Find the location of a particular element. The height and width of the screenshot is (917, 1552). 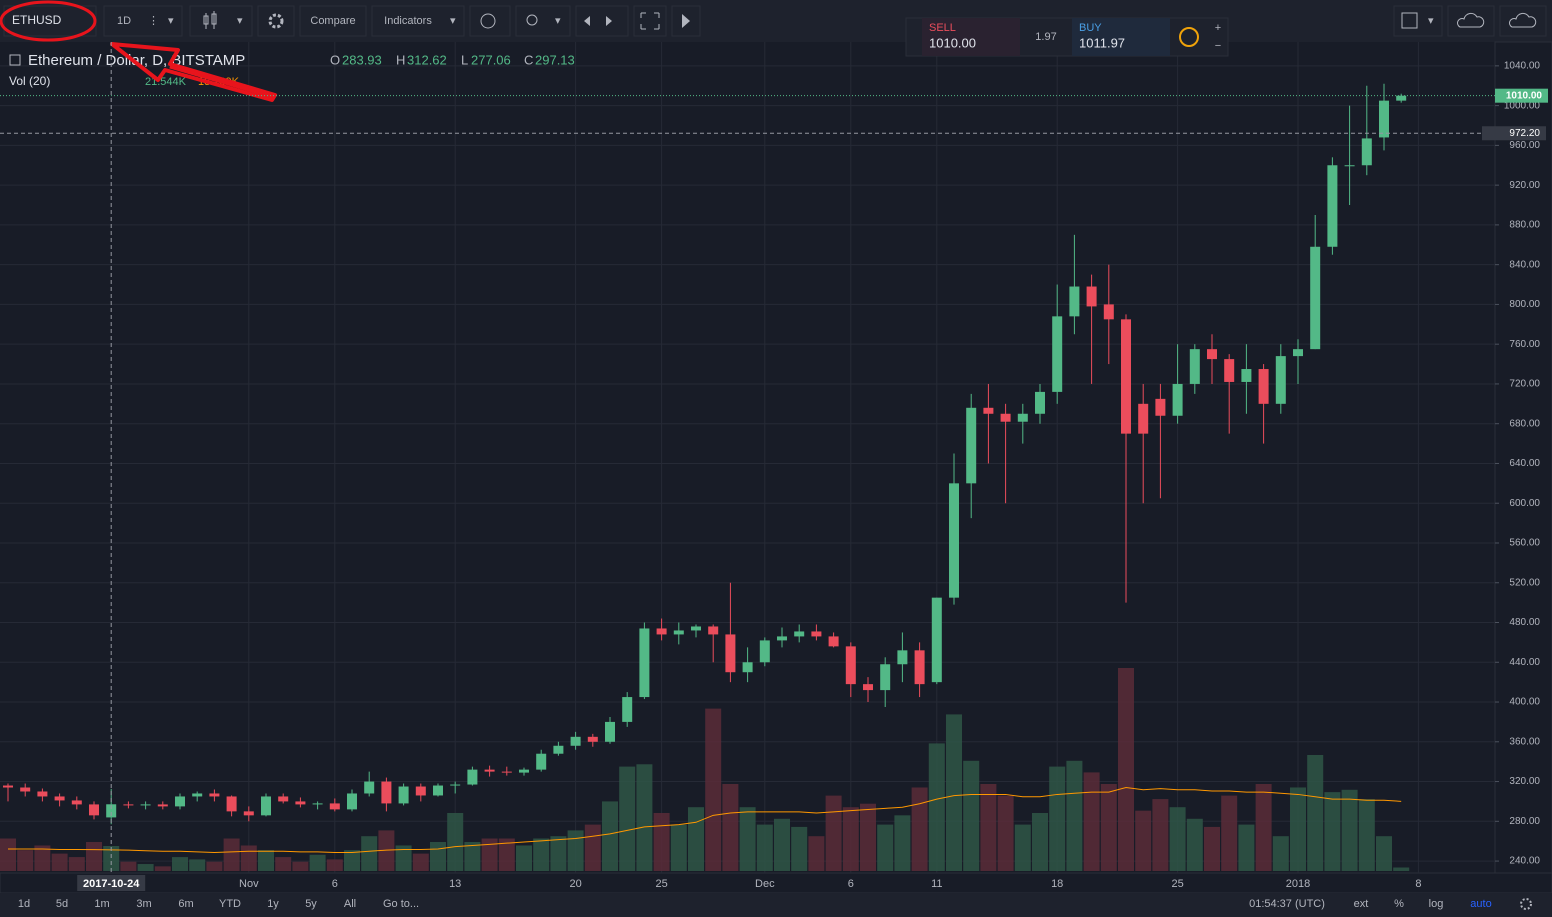

arrow is located at coordinates (193, 72).